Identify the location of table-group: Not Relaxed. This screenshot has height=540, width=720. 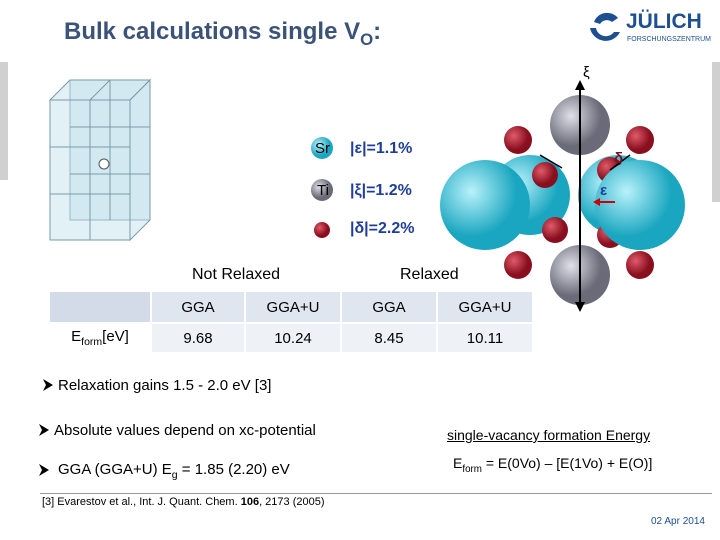
(236, 274).